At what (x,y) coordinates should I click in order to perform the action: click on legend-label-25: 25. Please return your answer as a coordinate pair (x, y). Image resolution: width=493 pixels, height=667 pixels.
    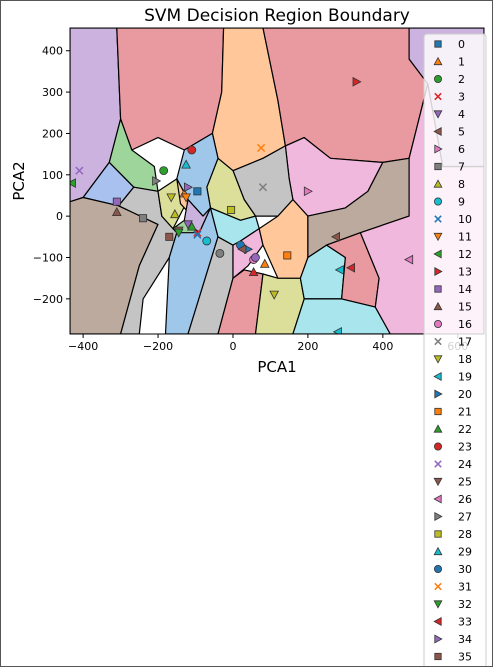
    Looking at the image, I should click on (465, 482).